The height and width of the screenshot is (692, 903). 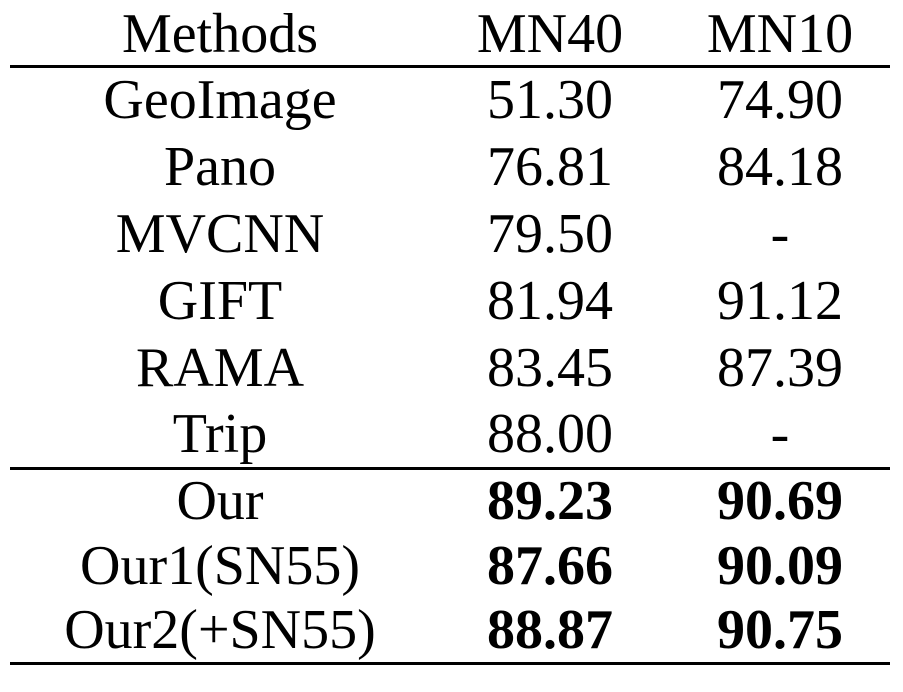 I want to click on table-row: Our 89.23 90.69, so click(x=450, y=500).